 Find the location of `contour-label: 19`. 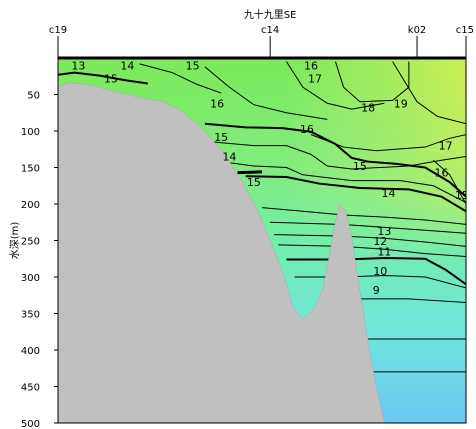

contour-label: 19 is located at coordinates (401, 103).